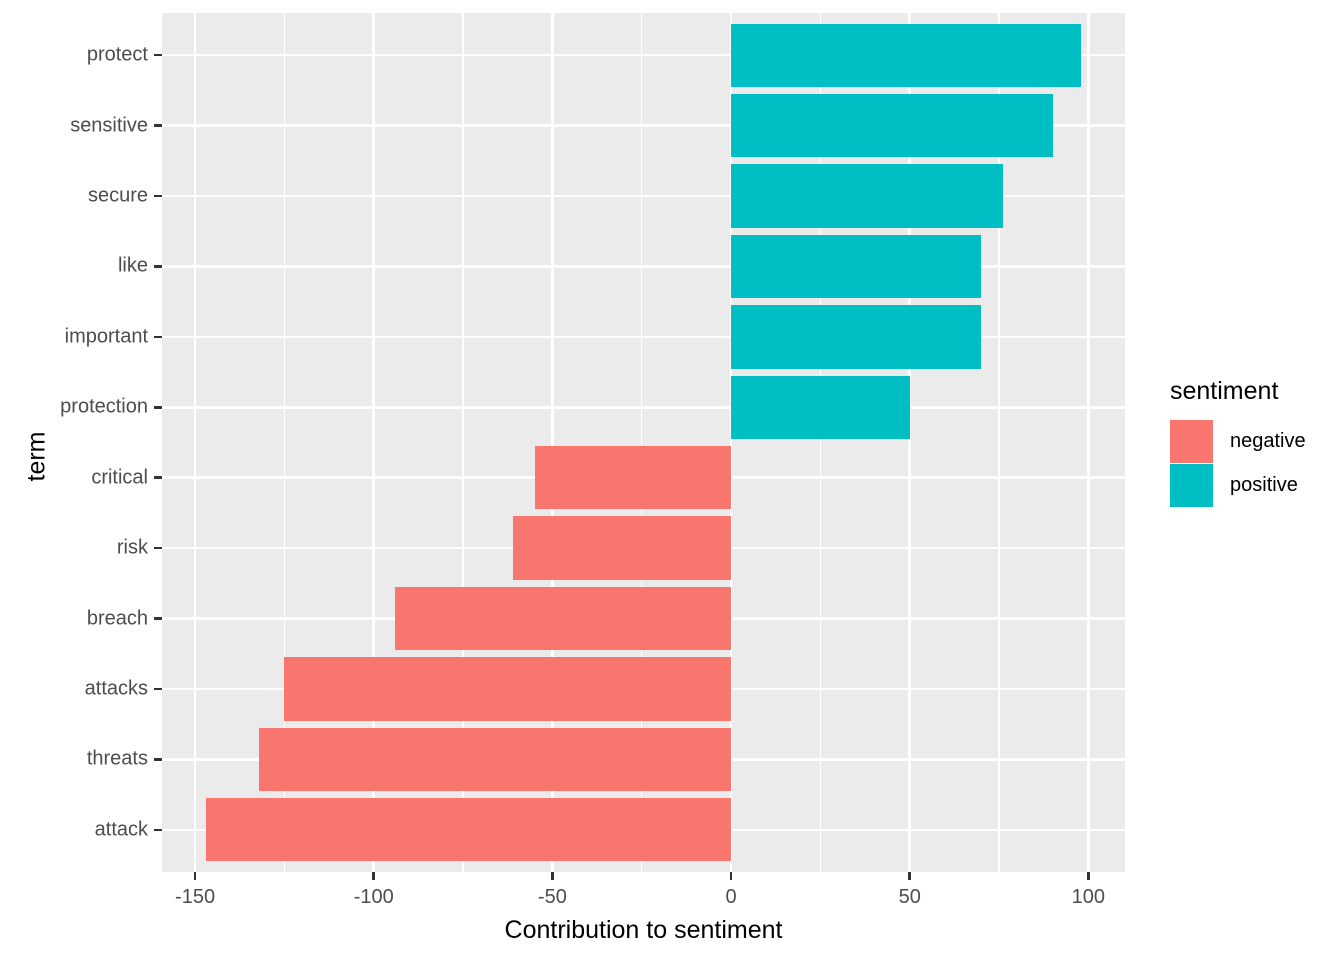 This screenshot has width=1344, height=960. I want to click on y-tick-label-sensitive: sensitive, so click(109, 125).